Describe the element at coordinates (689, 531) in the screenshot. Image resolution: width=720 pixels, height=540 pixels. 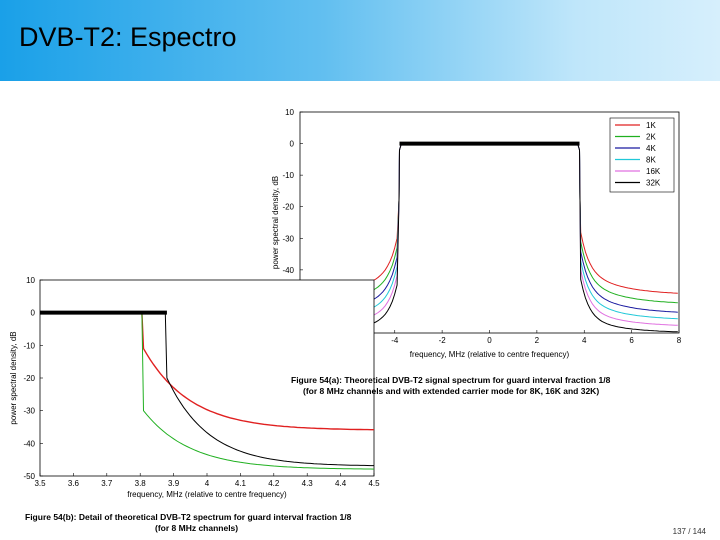
I see `slide-number: 137 / 144` at that location.